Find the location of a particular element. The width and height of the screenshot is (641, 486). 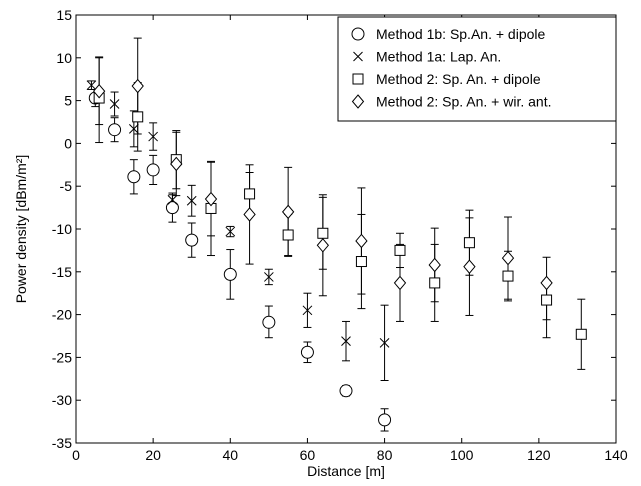

legend-circle-icon is located at coordinates (358, 34).